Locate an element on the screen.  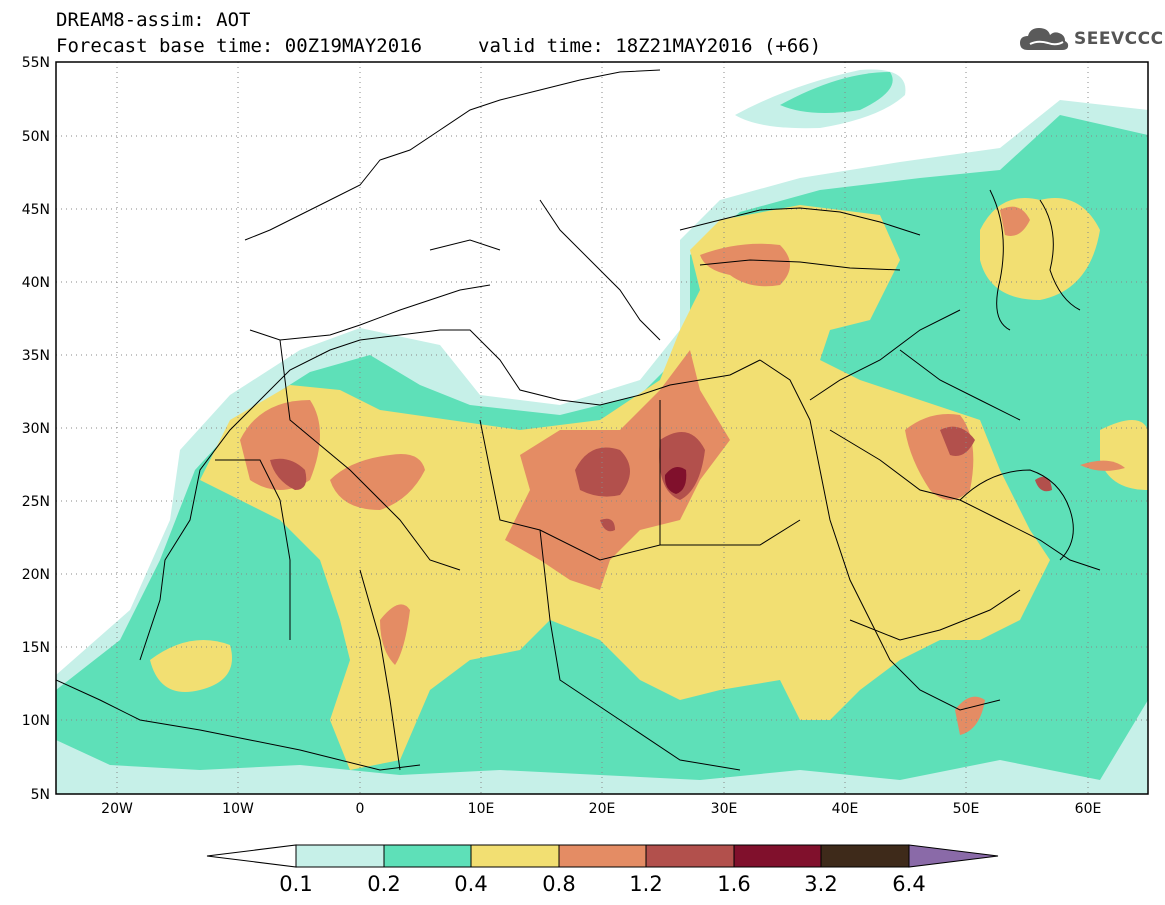
colorbar-label: 6.4 is located at coordinates (908, 884).